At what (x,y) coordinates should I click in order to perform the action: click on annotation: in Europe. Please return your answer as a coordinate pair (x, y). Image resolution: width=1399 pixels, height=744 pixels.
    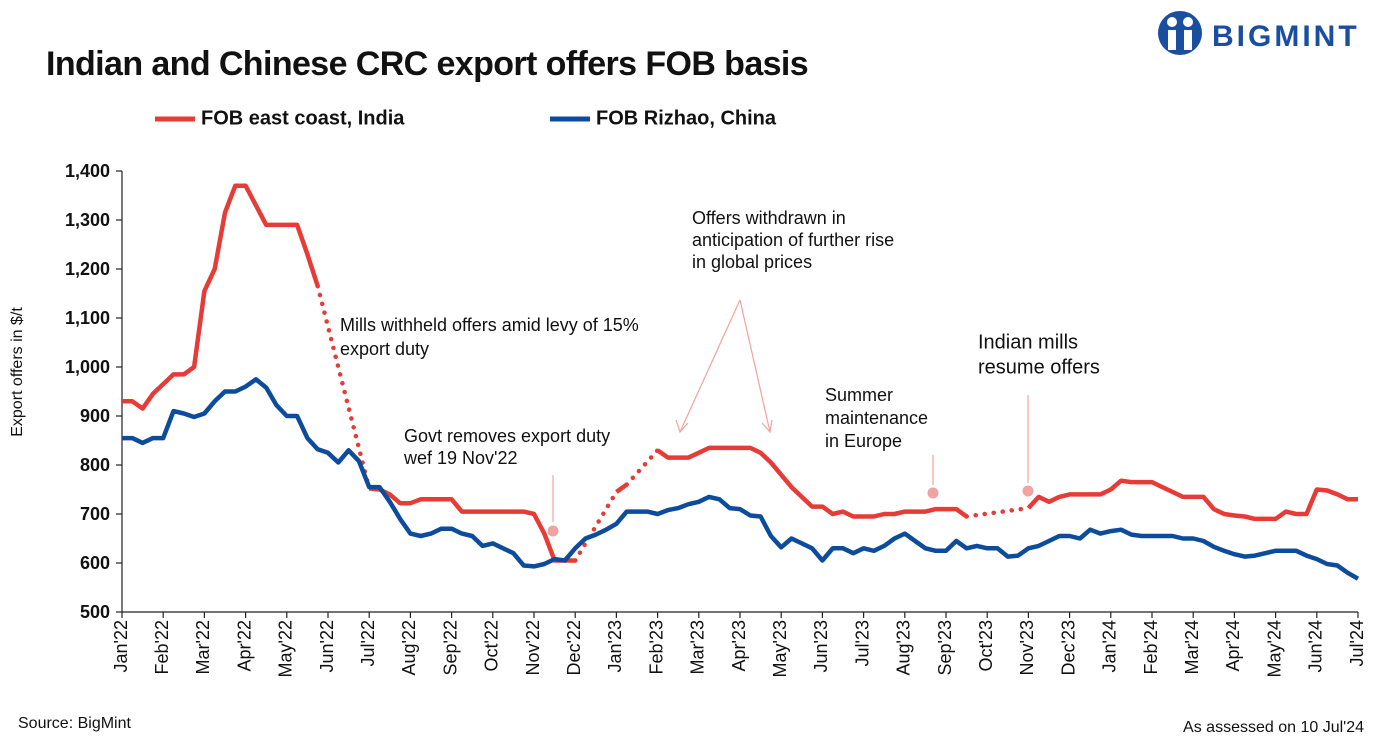
    Looking at the image, I should click on (863, 441).